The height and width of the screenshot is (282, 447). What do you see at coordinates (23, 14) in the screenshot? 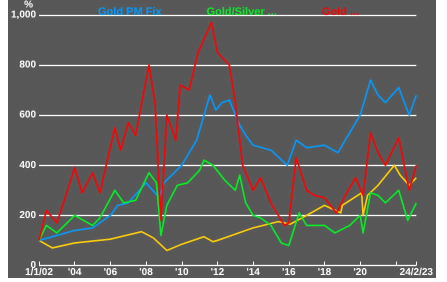
I see `y-tick-label: 1,000` at bounding box center [23, 14].